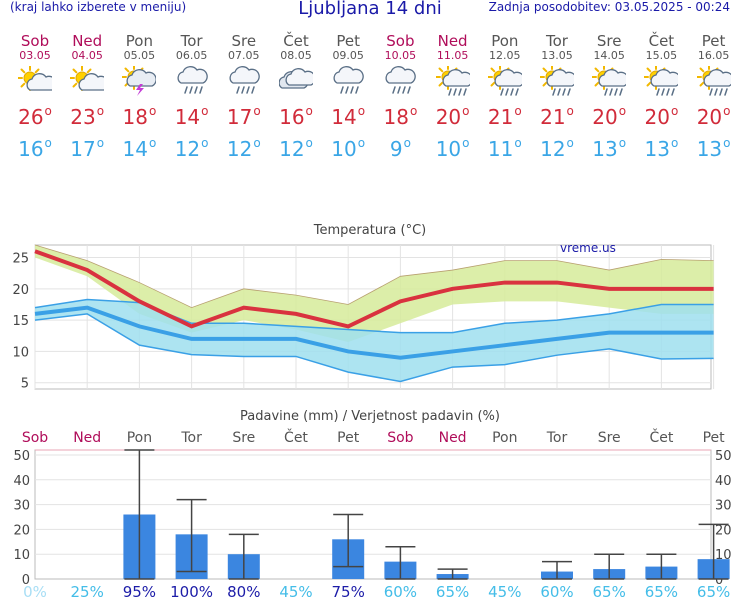  I want to click on day-column: Čet 08.05 16o 12o, so click(296, 97).